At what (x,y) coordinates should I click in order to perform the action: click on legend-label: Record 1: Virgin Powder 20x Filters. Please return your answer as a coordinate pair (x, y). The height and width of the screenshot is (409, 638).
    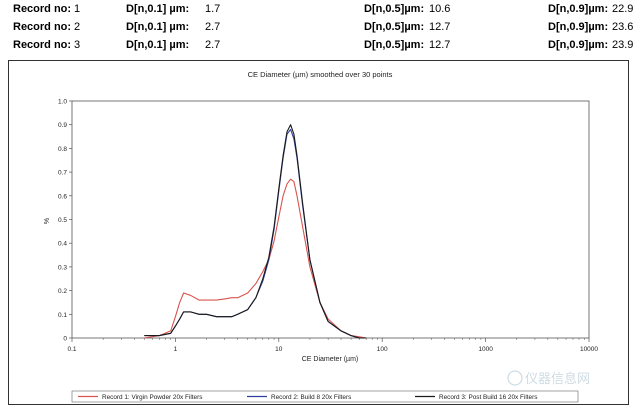
    Looking at the image, I should click on (152, 397).